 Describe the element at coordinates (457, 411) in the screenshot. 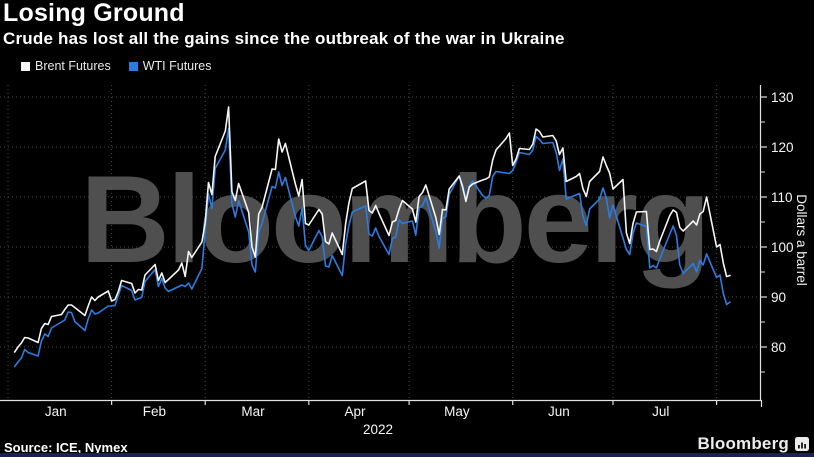

I see `month-label: May` at that location.